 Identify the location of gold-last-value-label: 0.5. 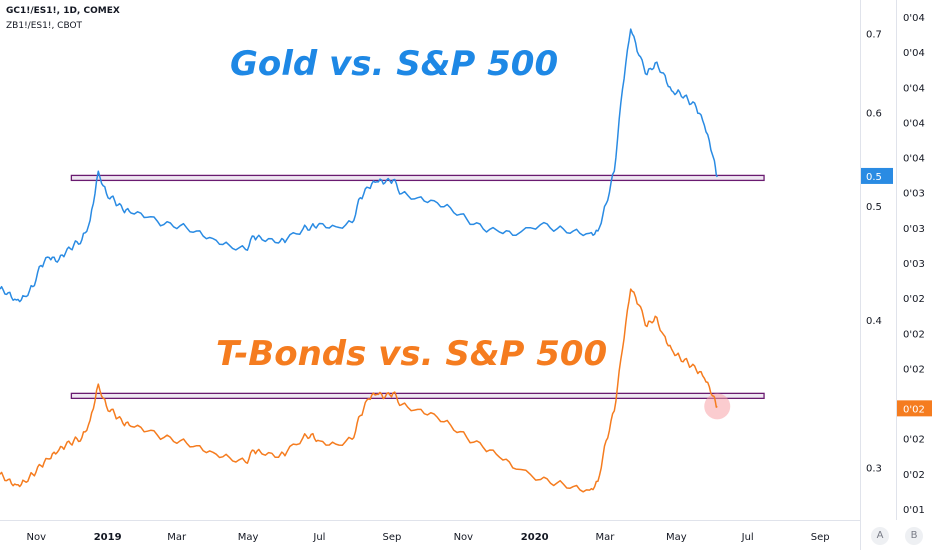
(874, 177).